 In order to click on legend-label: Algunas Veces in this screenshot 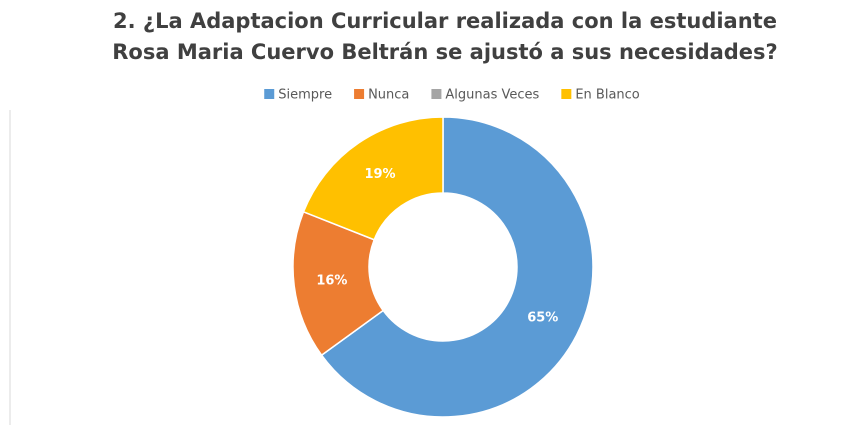, I will do `click(492, 95)`.